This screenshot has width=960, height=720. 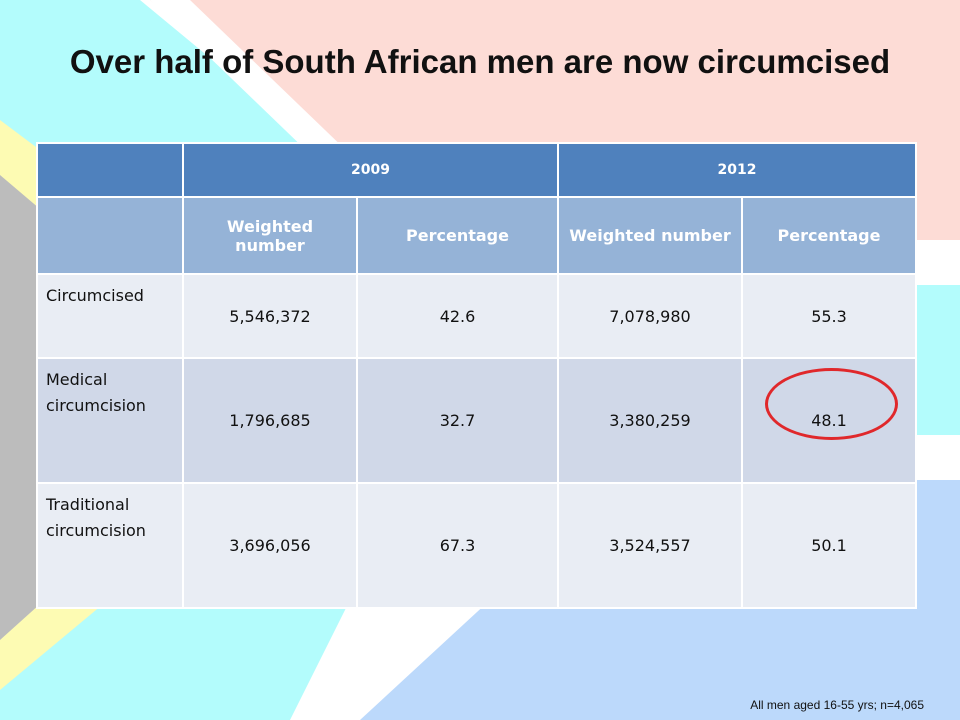 What do you see at coordinates (650, 420) in the screenshot?
I see `table-cell: 3,380,259` at bounding box center [650, 420].